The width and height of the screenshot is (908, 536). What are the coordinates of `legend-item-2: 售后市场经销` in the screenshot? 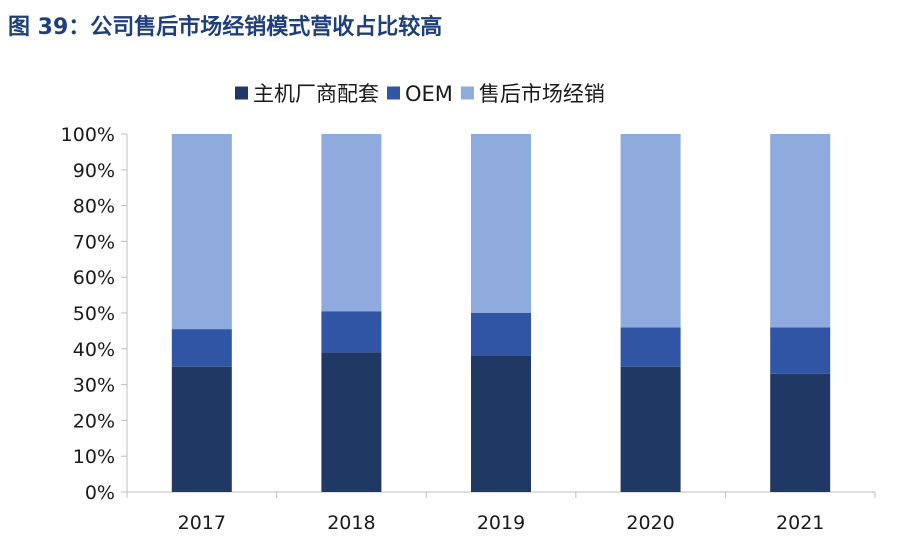 It's located at (532, 94).